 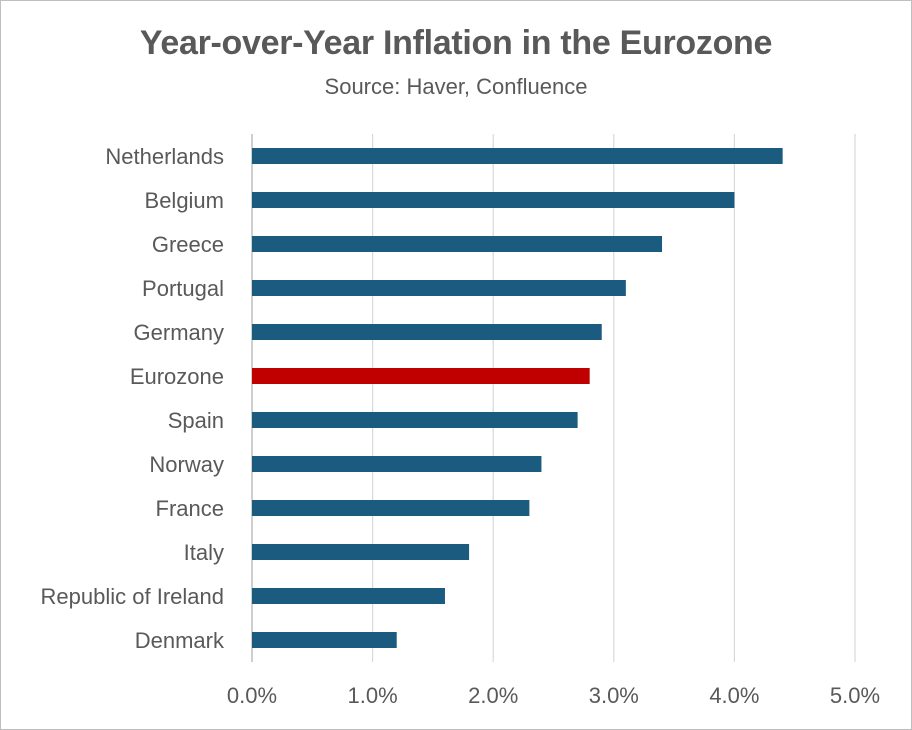 What do you see at coordinates (855, 695) in the screenshot?
I see `x-tick-label: 5.0%` at bounding box center [855, 695].